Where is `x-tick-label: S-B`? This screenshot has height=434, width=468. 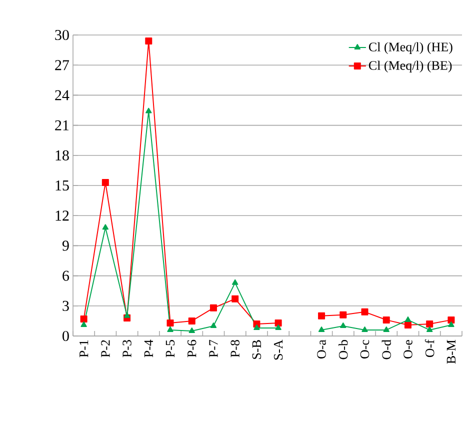
x-tick-label: S-B is located at coordinates (257, 349).